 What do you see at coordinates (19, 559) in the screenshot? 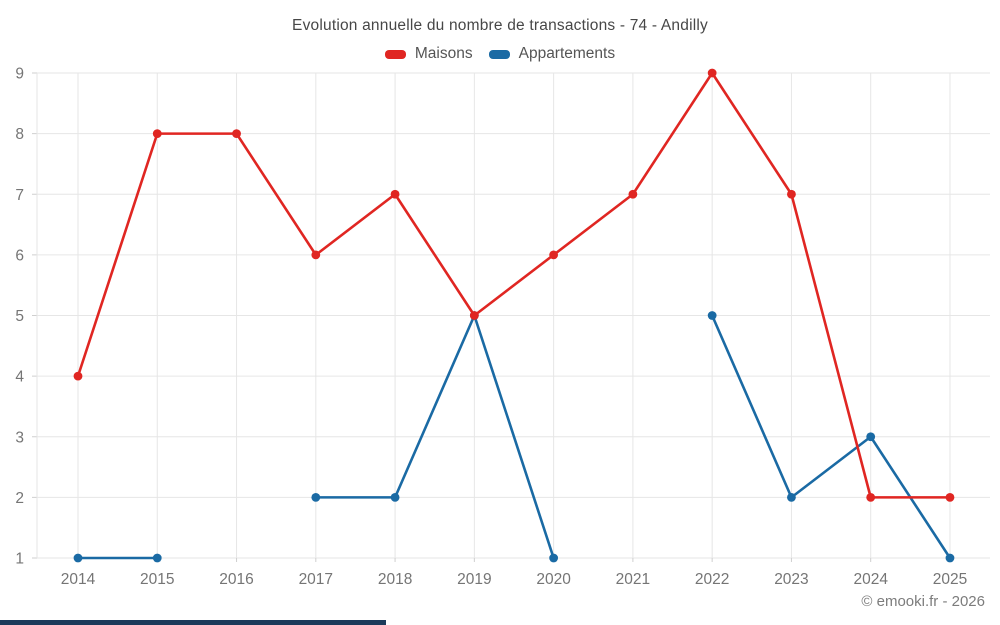
I see `y-tick-label: 1` at bounding box center [19, 559].